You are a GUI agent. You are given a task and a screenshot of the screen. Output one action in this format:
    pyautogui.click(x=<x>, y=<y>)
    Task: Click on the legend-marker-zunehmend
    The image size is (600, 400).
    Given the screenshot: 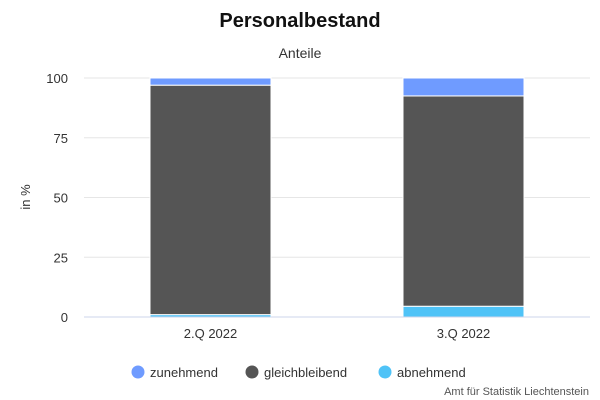 What is the action you would take?
    pyautogui.click(x=138, y=372)
    